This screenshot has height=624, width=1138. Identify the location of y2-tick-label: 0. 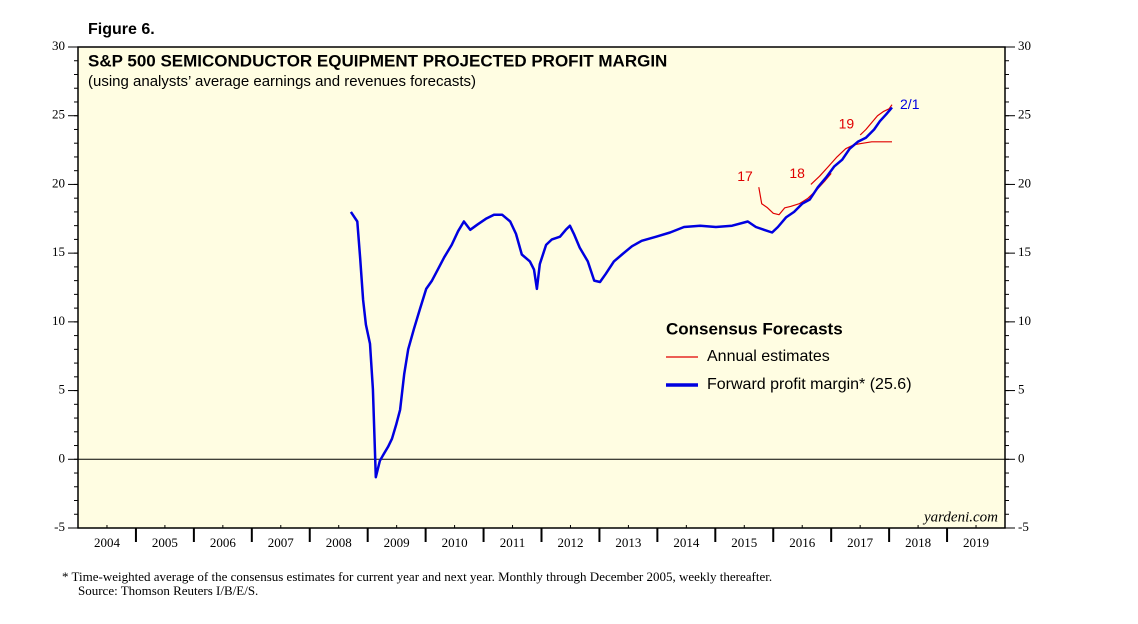
(1021, 457).